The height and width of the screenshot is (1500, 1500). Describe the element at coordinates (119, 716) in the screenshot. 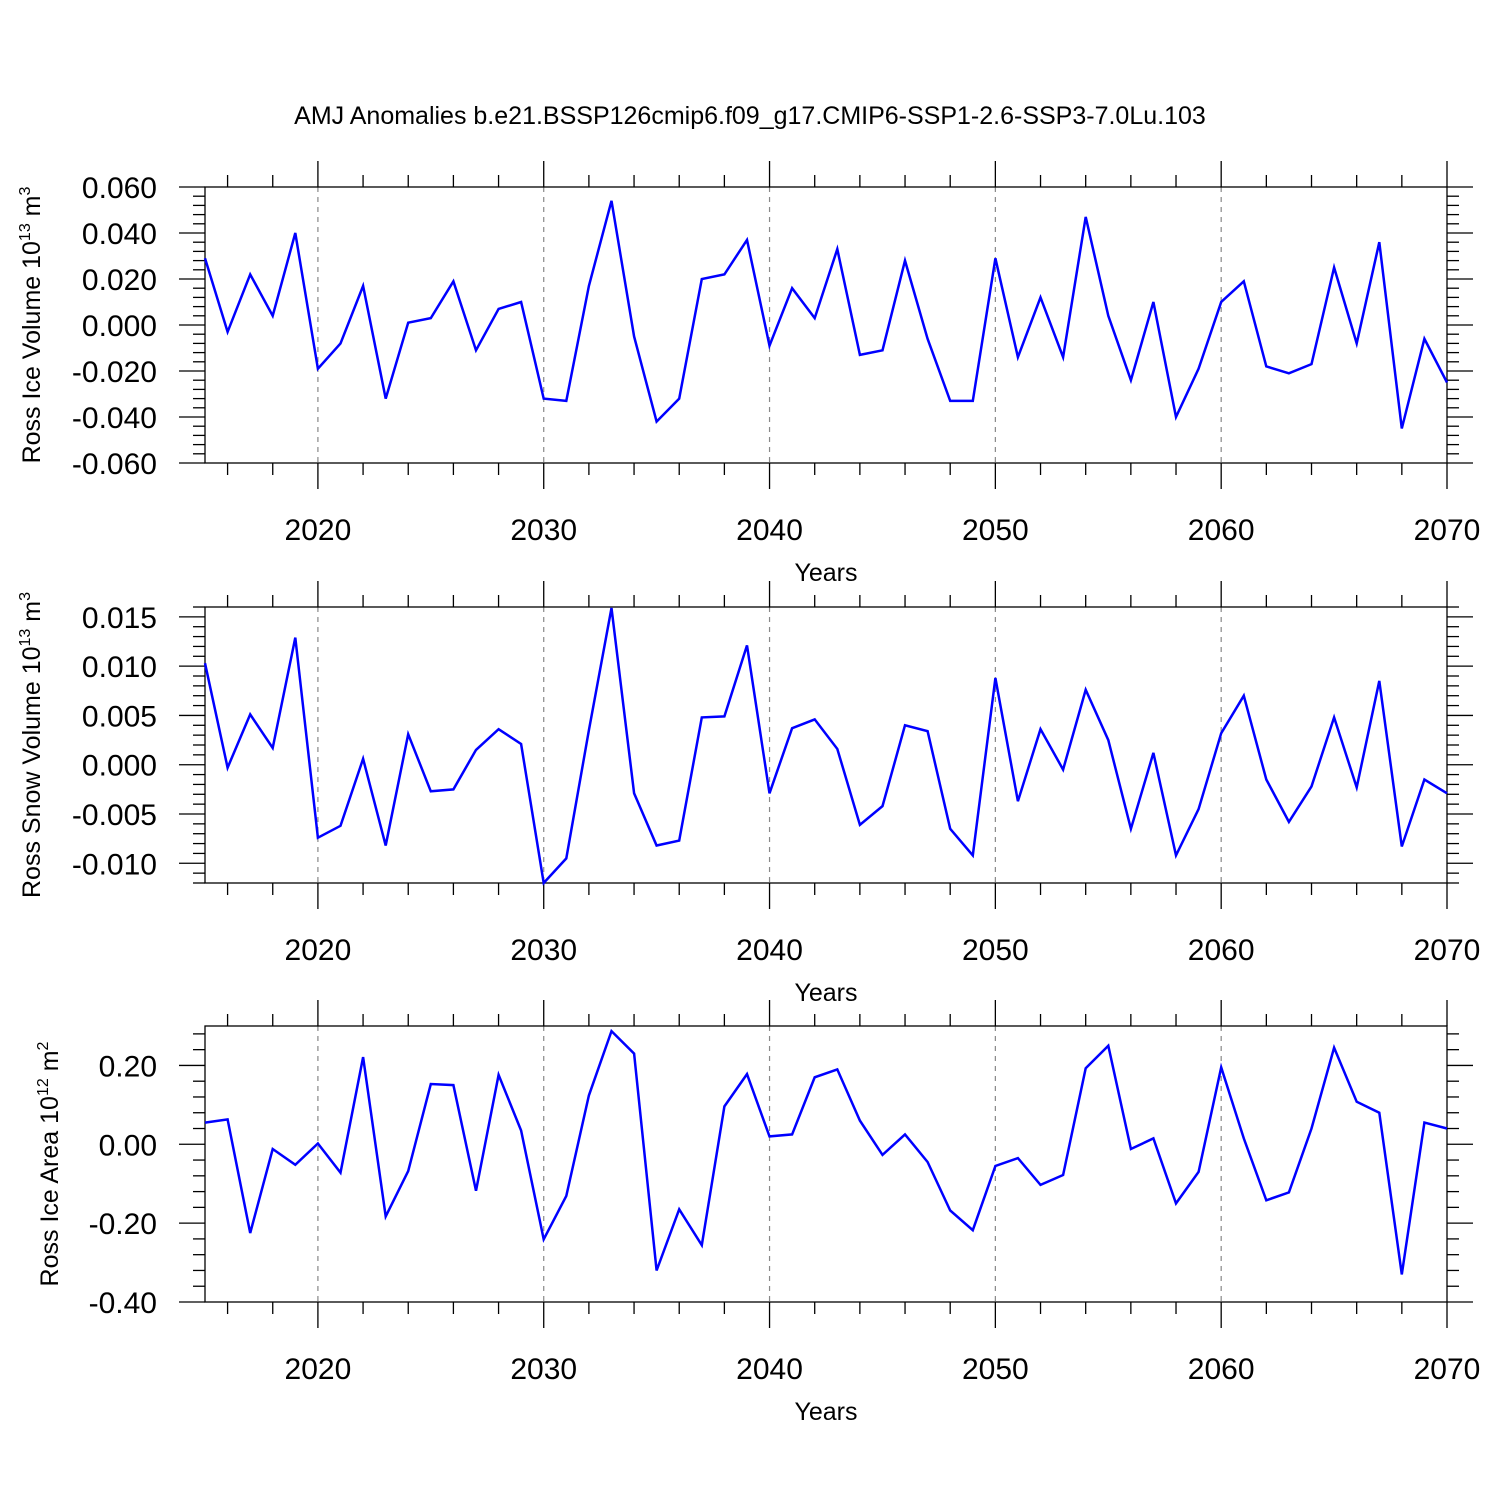

I see `y-tick-label: 0.005` at that location.